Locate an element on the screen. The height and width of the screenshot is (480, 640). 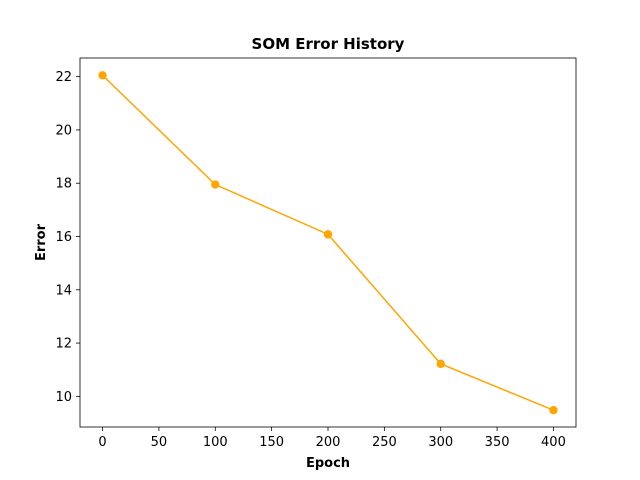
x-tick-label: 300 is located at coordinates (440, 442).